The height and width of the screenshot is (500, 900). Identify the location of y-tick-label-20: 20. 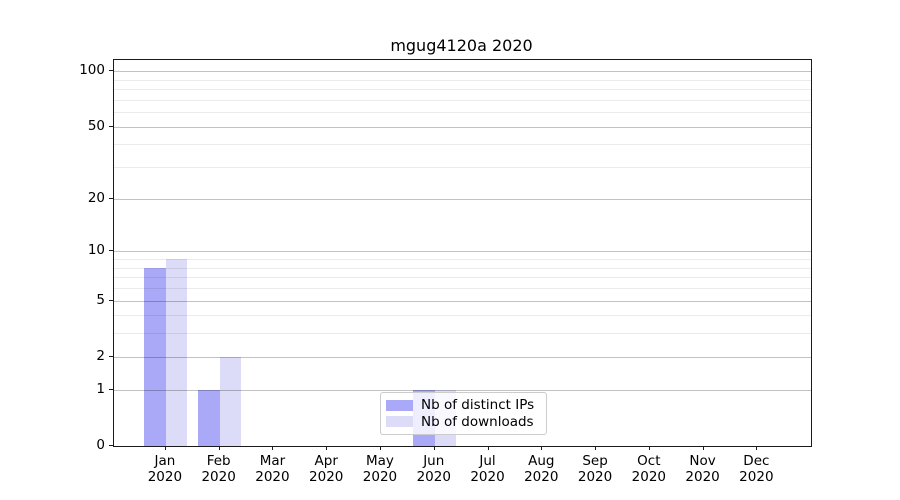
(96, 197).